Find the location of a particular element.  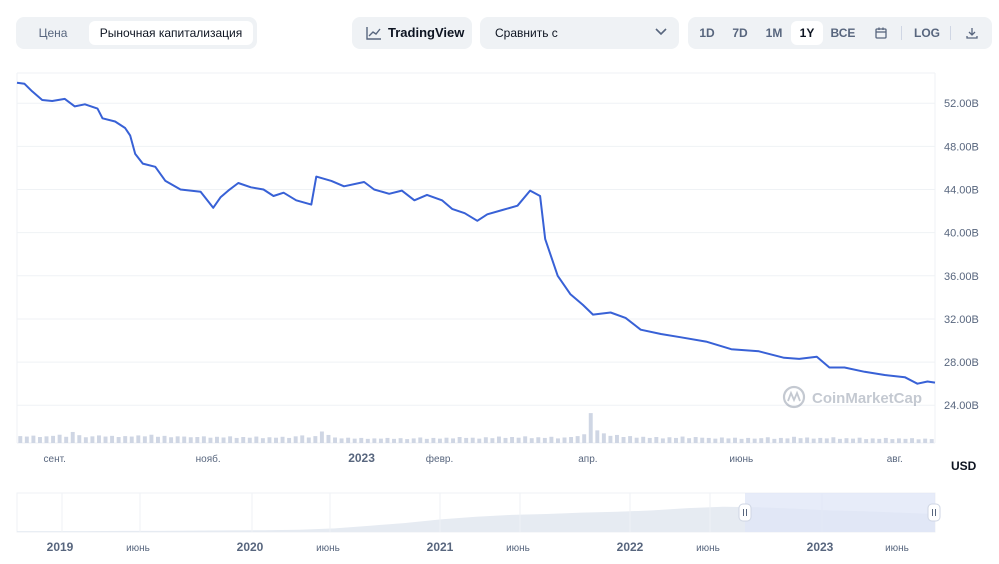

range-1d-button: 1D is located at coordinates (707, 33).